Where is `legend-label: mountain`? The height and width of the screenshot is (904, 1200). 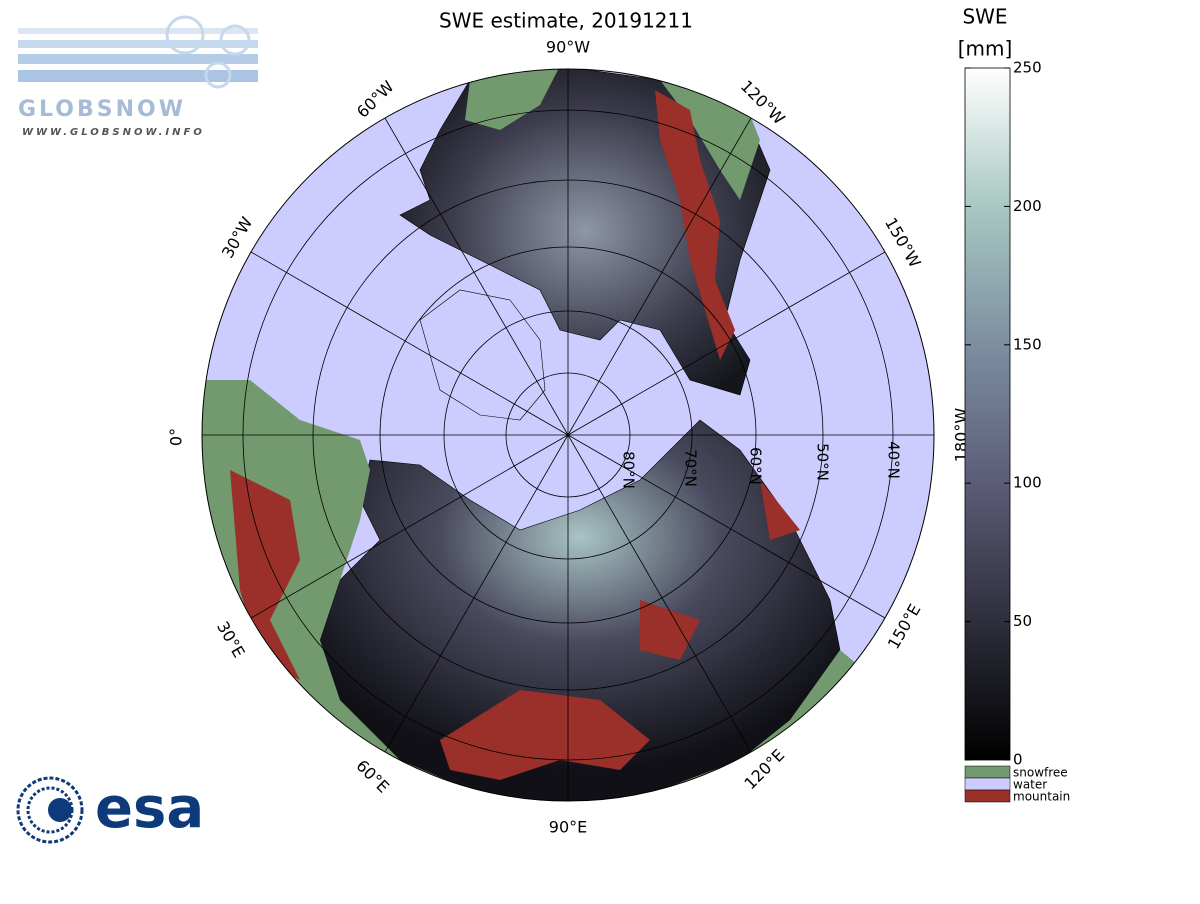
legend-label: mountain is located at coordinates (1041, 797).